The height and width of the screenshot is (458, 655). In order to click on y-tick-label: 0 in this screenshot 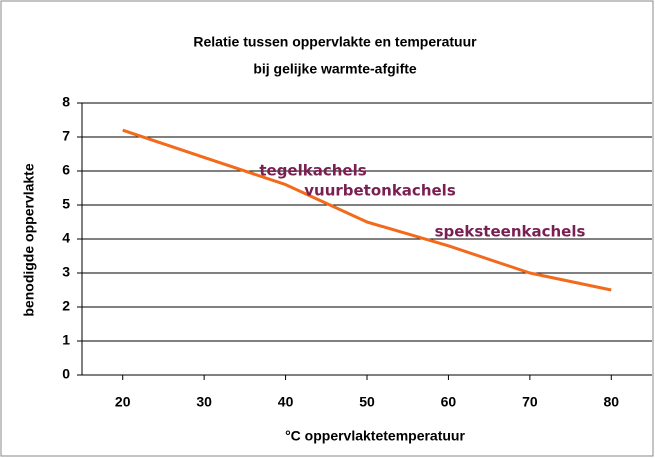, I will do `click(66, 374)`.